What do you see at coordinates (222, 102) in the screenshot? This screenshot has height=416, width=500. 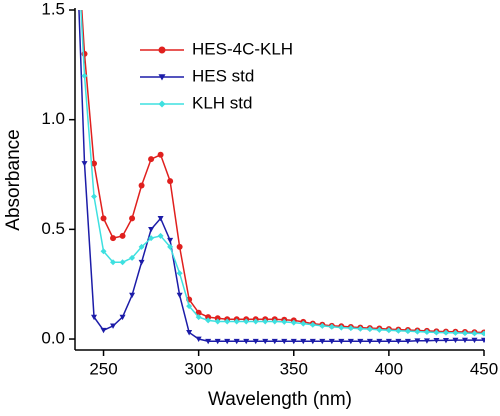 I see `legend-label: KLH std` at bounding box center [222, 102].